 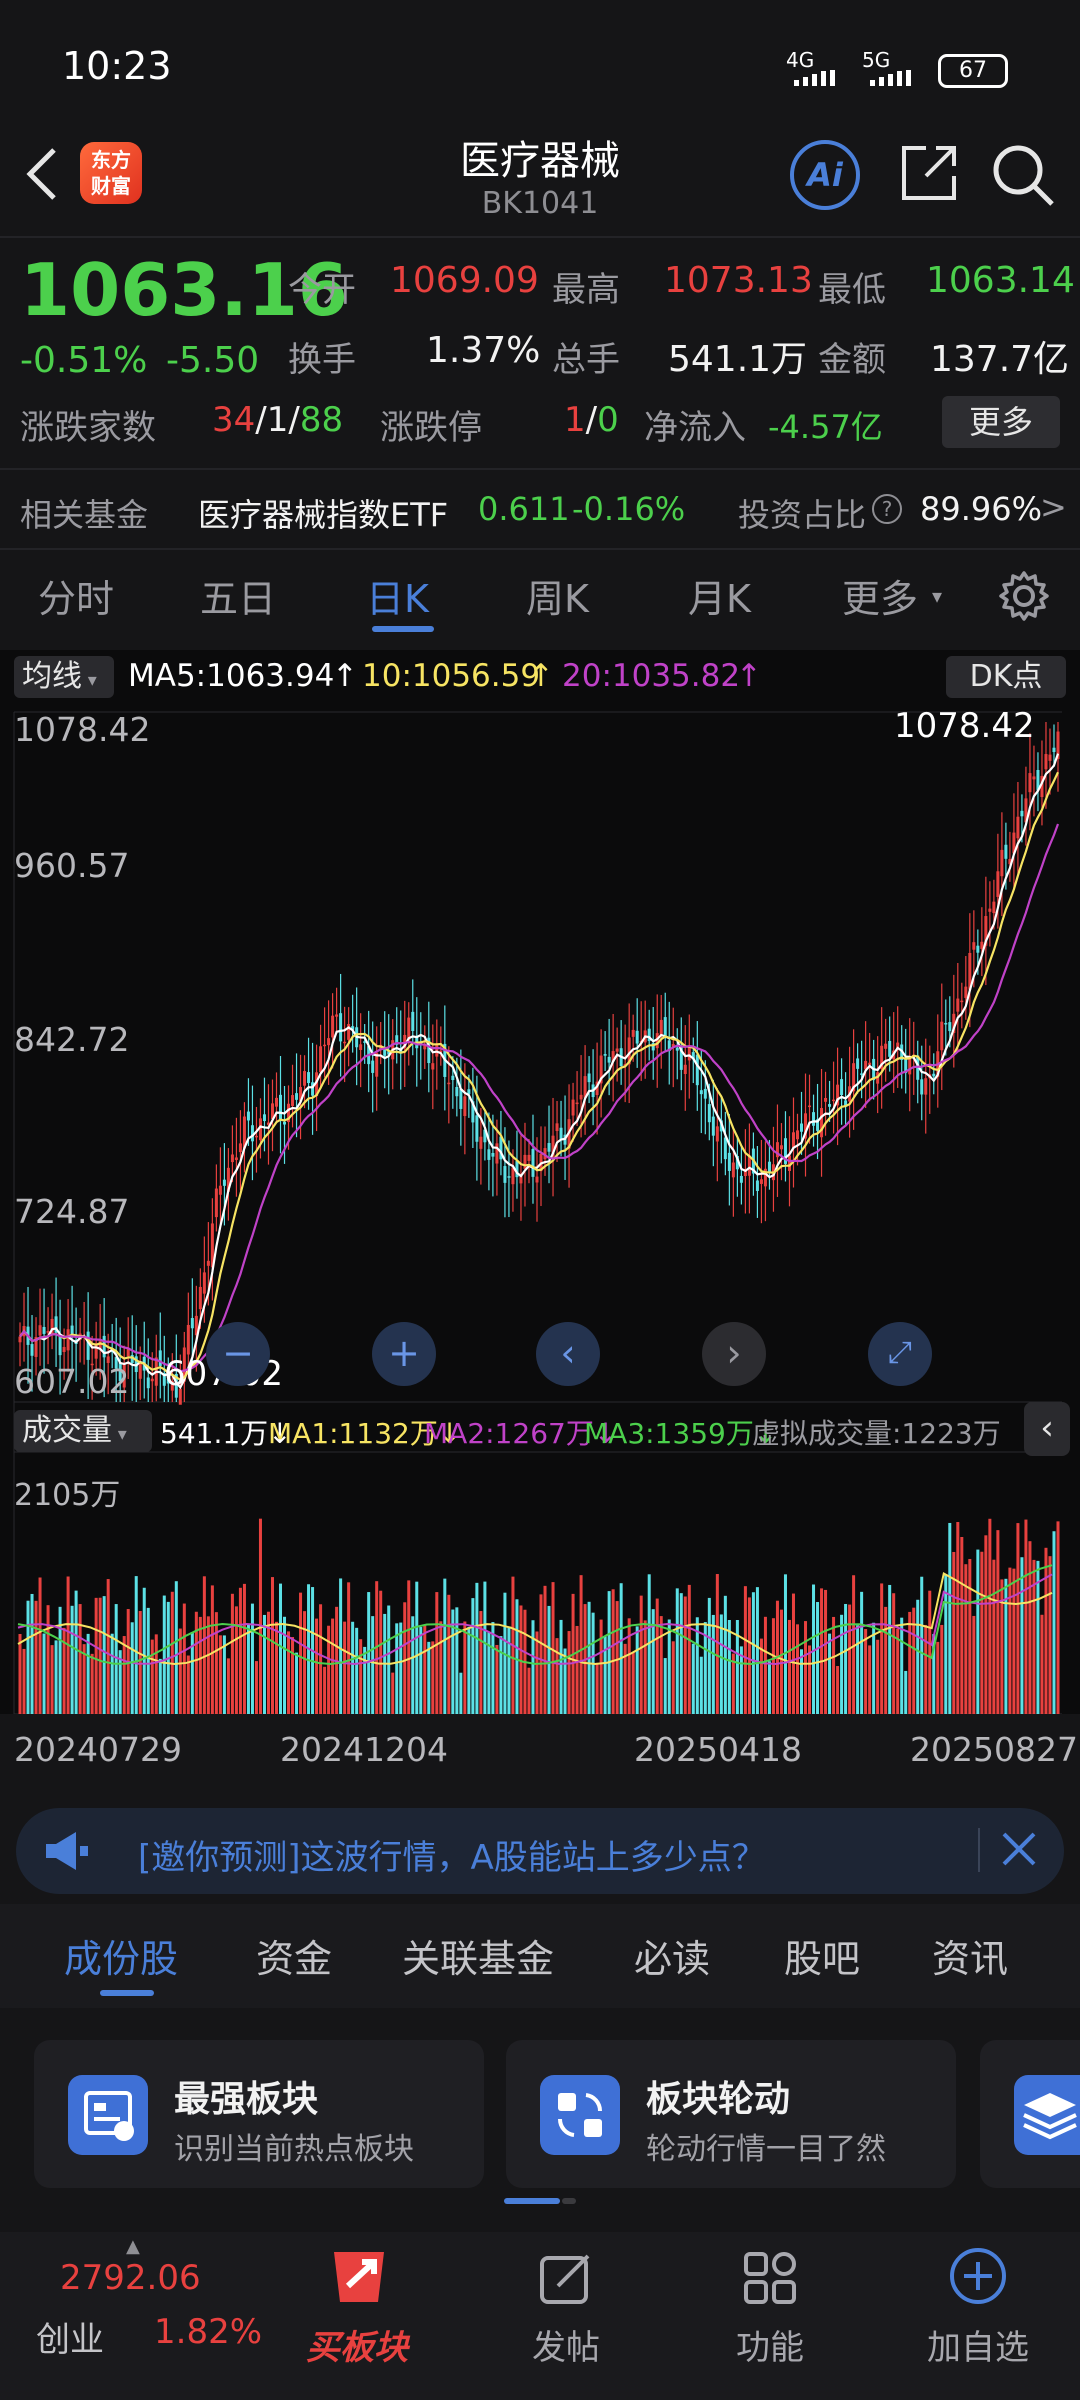 I want to click on share-icon, so click(x=929, y=175).